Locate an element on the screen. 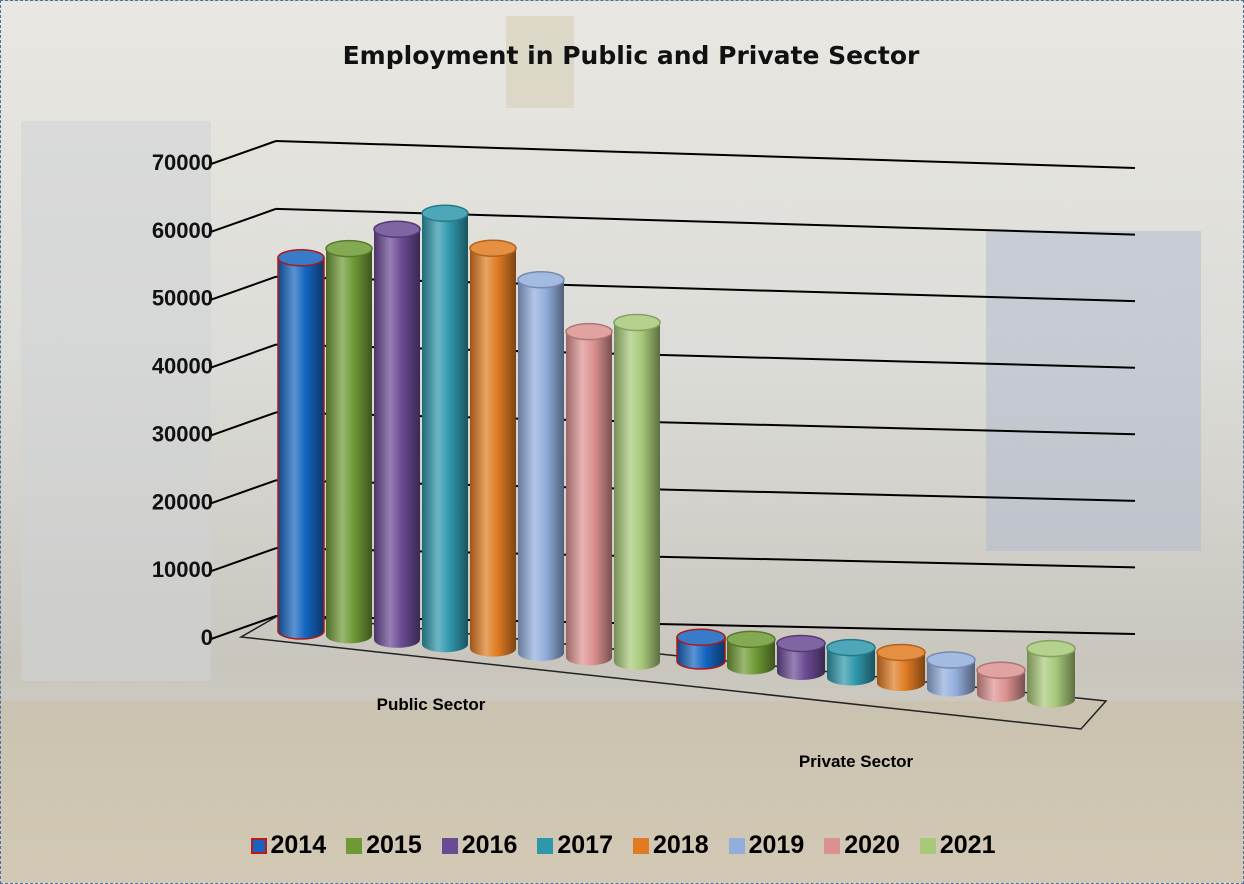 Image resolution: width=1244 pixels, height=884 pixels. x-category-label: Private Sector is located at coordinates (856, 761).